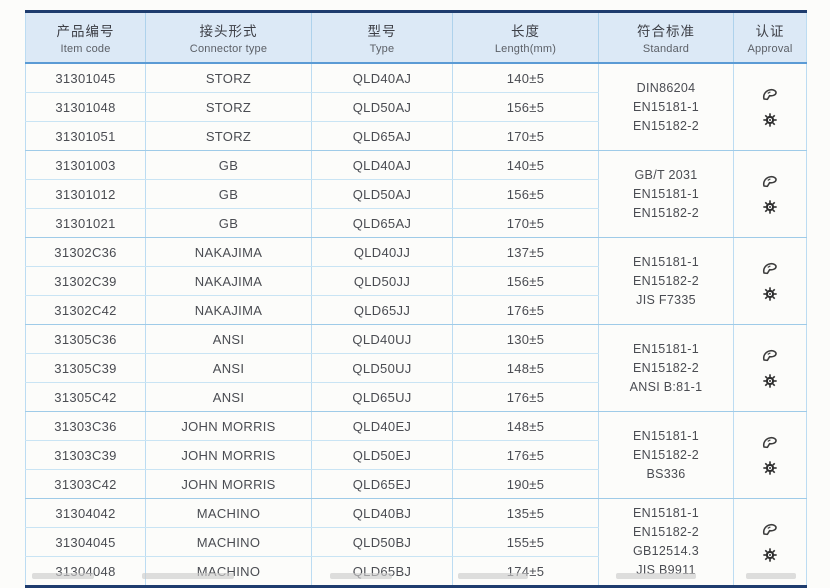  Describe the element at coordinates (85, 397) in the screenshot. I see `item-code-cell: 31305C42` at that location.